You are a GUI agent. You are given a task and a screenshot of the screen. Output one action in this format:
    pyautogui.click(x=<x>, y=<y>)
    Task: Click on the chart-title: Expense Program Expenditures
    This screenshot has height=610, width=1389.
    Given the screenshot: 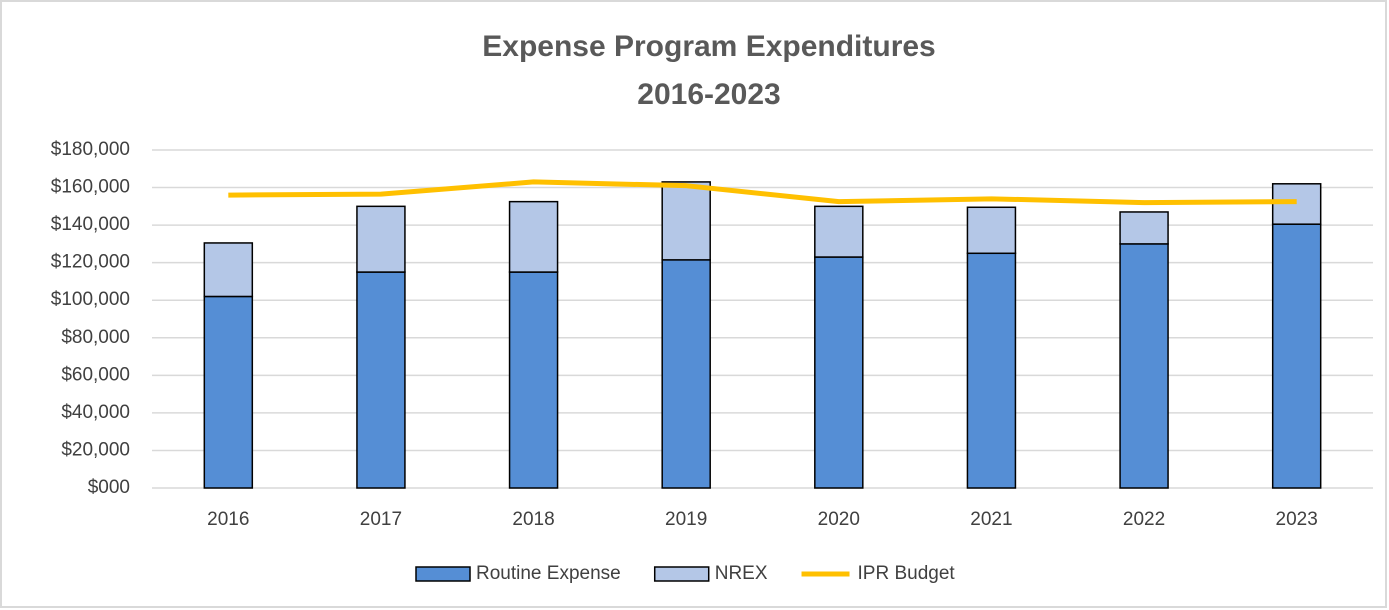 What is the action you would take?
    pyautogui.click(x=709, y=46)
    